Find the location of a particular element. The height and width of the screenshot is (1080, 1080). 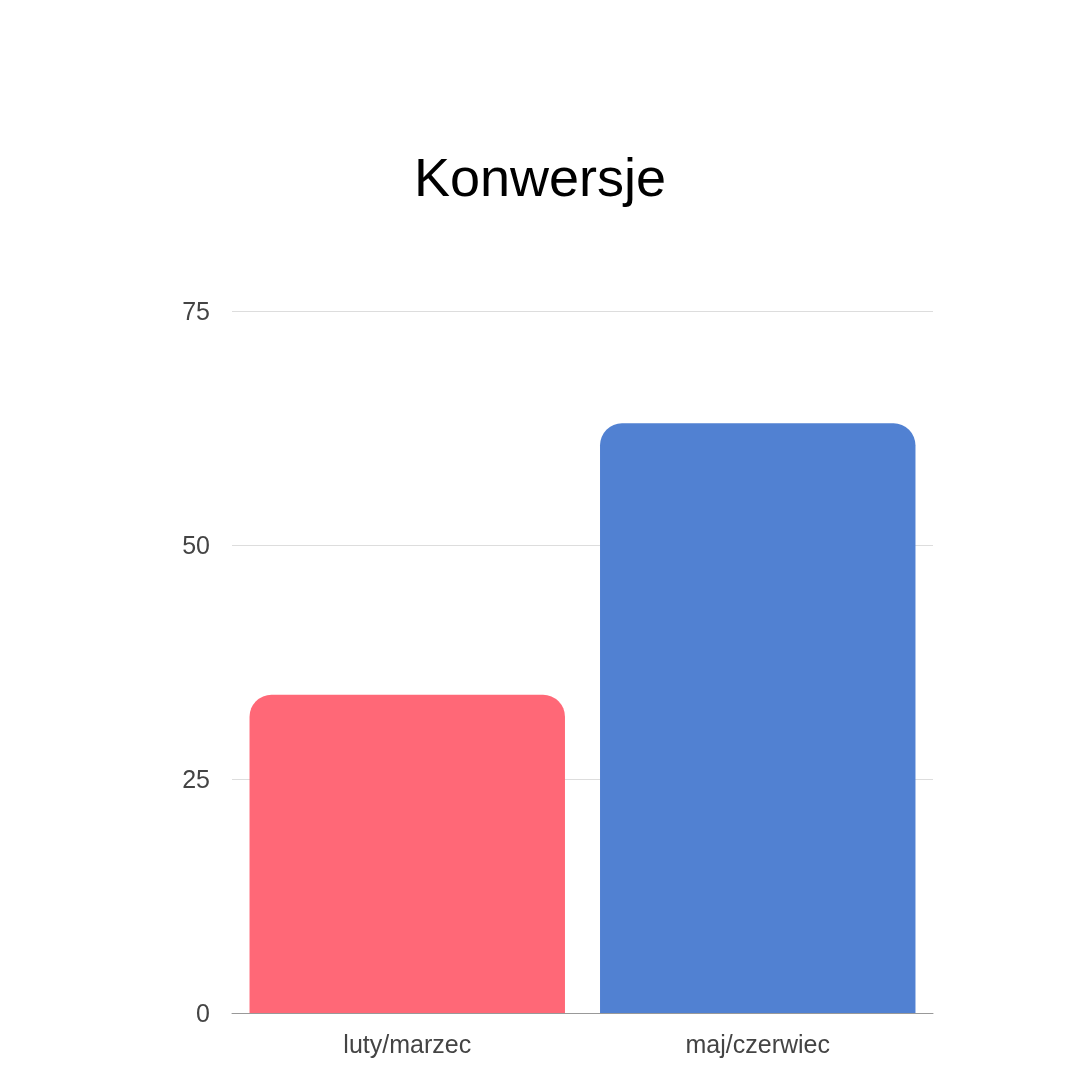

y-tick-label: 50 is located at coordinates (196, 545).